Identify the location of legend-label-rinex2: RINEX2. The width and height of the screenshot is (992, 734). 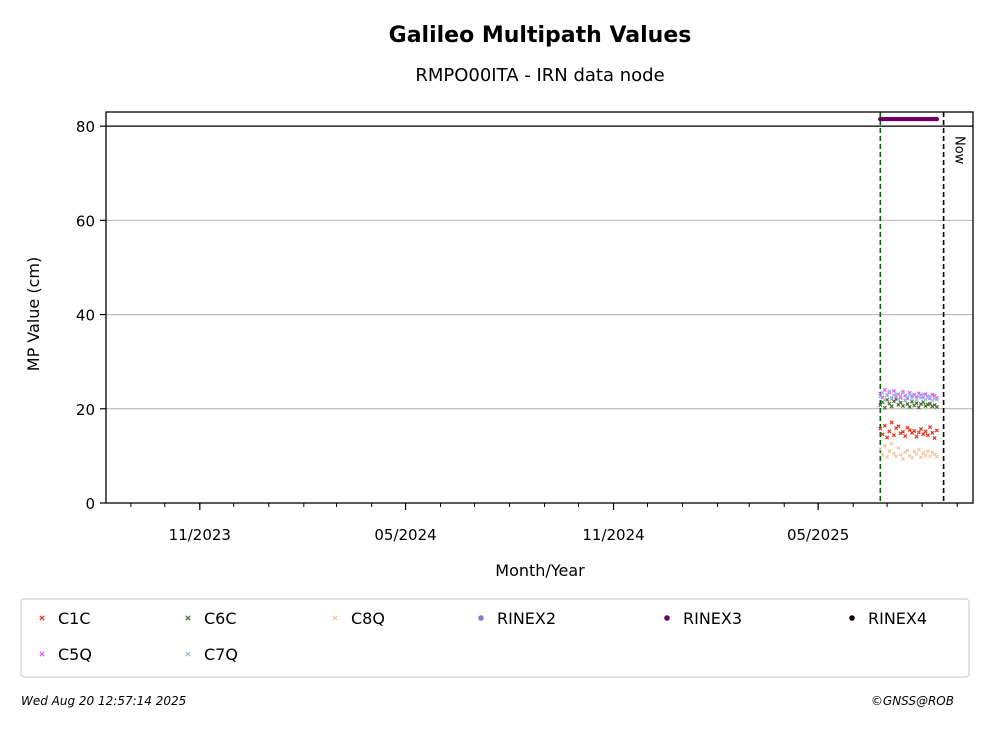
(526, 618).